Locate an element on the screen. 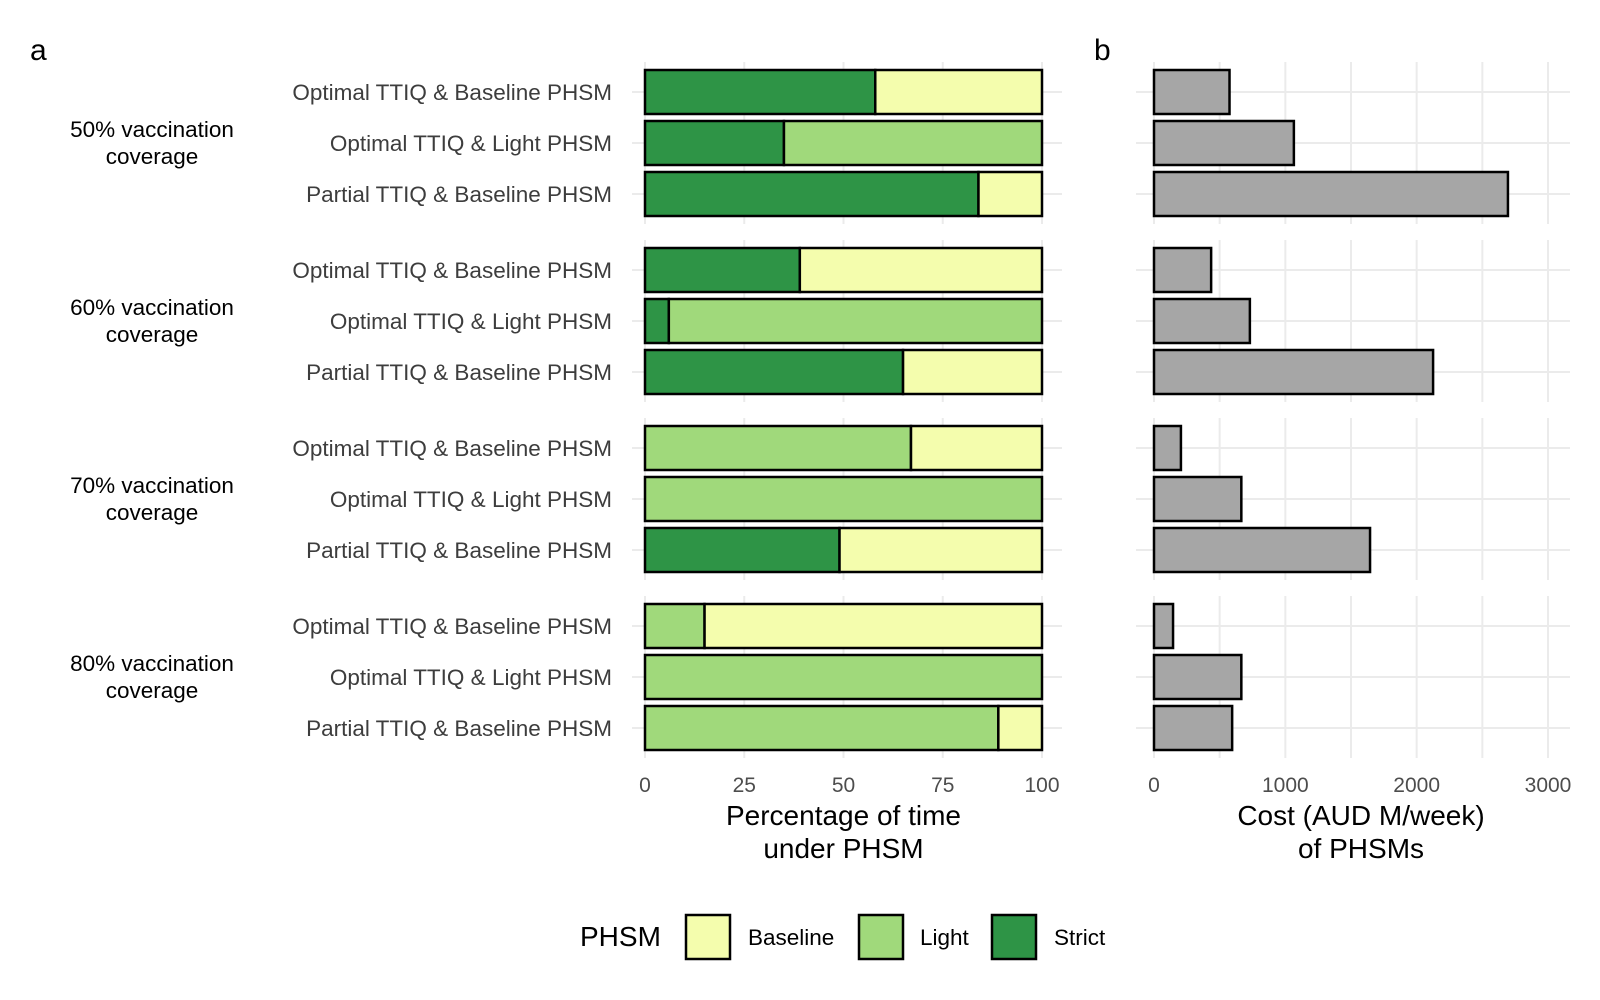 The height and width of the screenshot is (1000, 1600). legend-title: PHSM is located at coordinates (620, 936).